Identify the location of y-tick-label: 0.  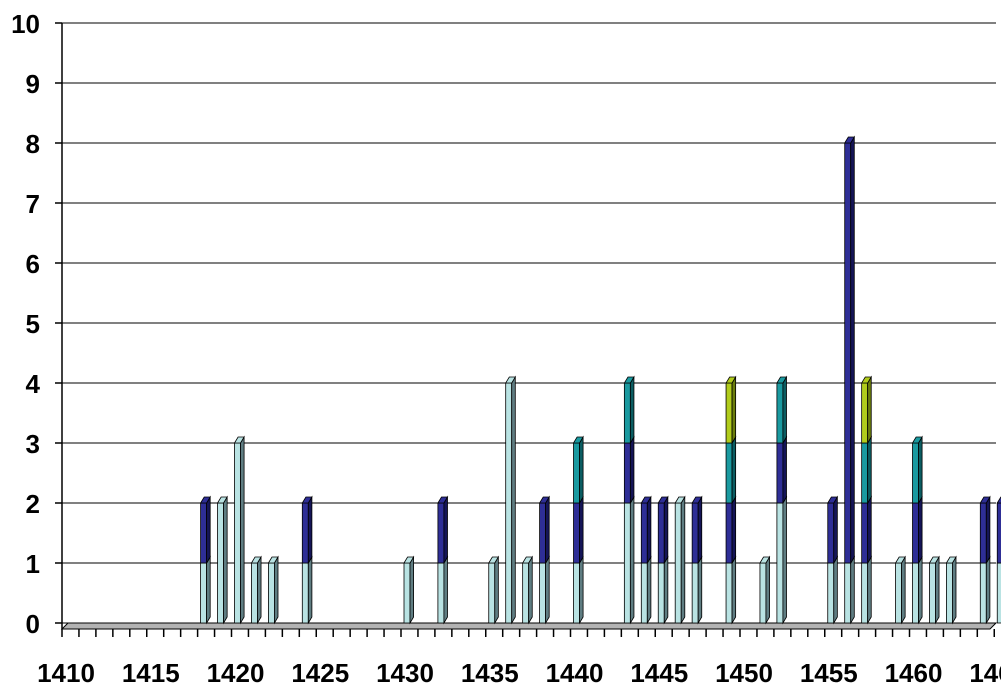
(33, 624).